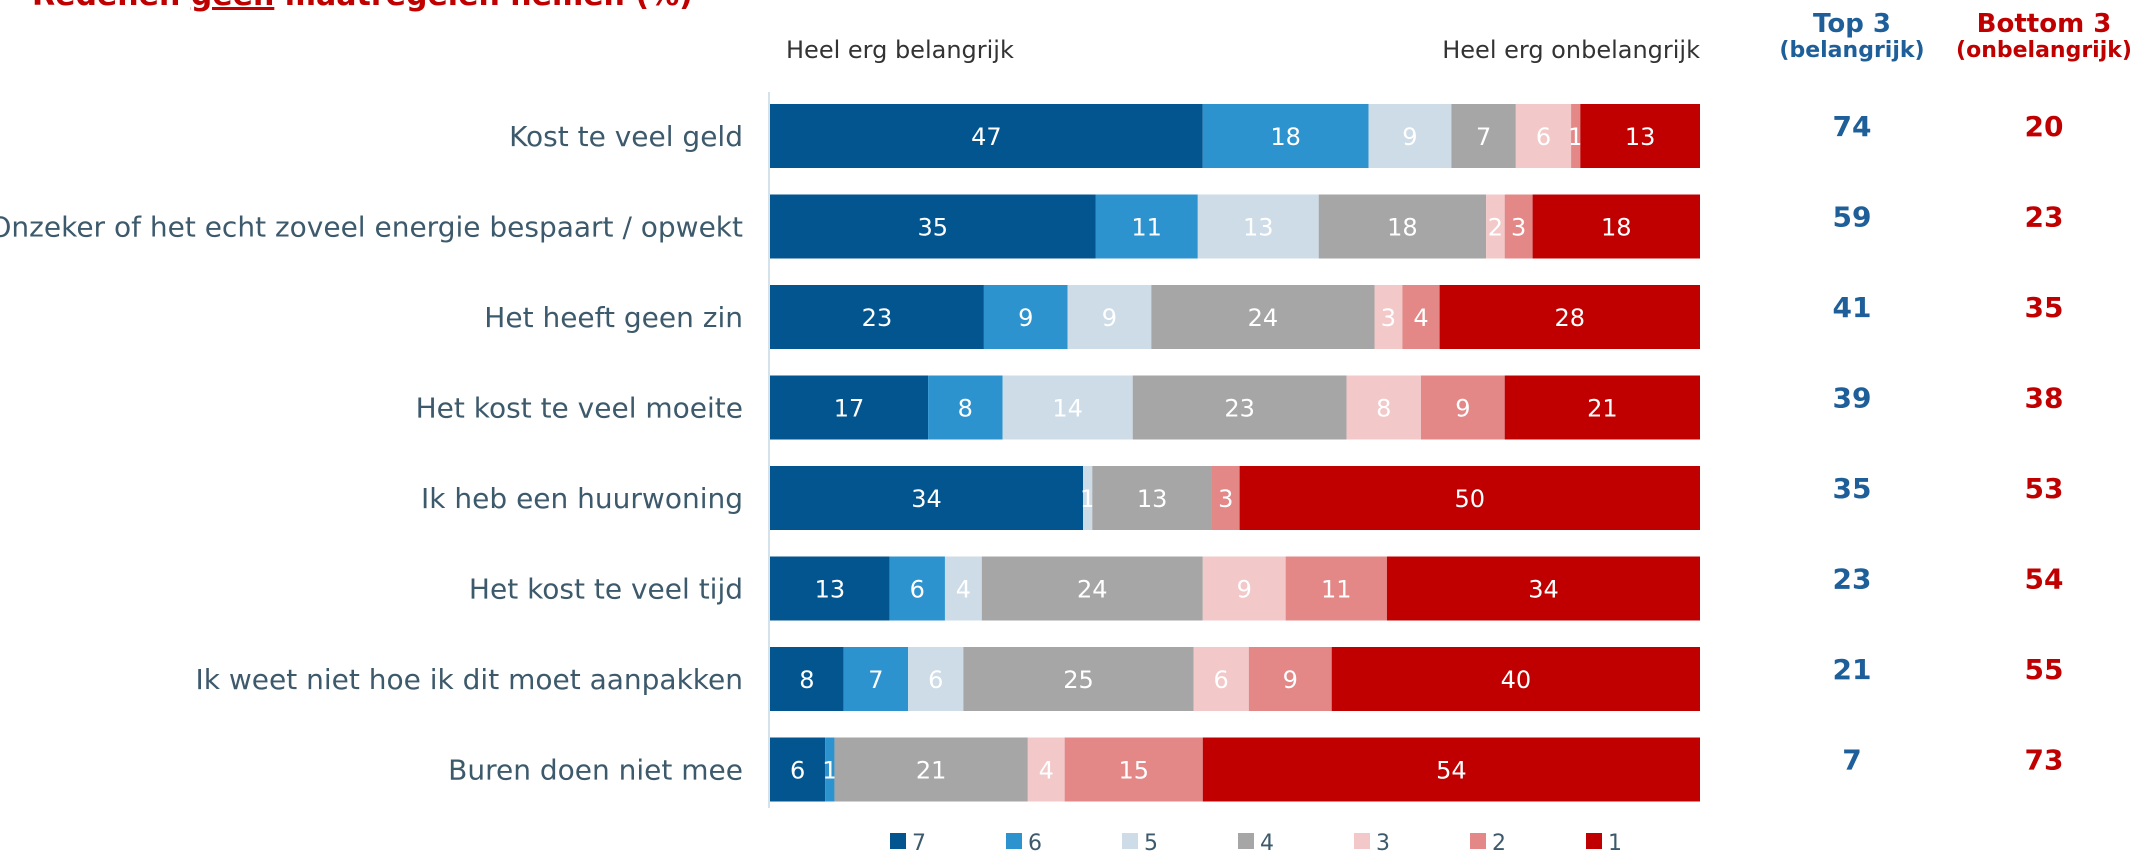  I want to click on bottom3-header-subtitle: (onbelangrijk), so click(2044, 50).